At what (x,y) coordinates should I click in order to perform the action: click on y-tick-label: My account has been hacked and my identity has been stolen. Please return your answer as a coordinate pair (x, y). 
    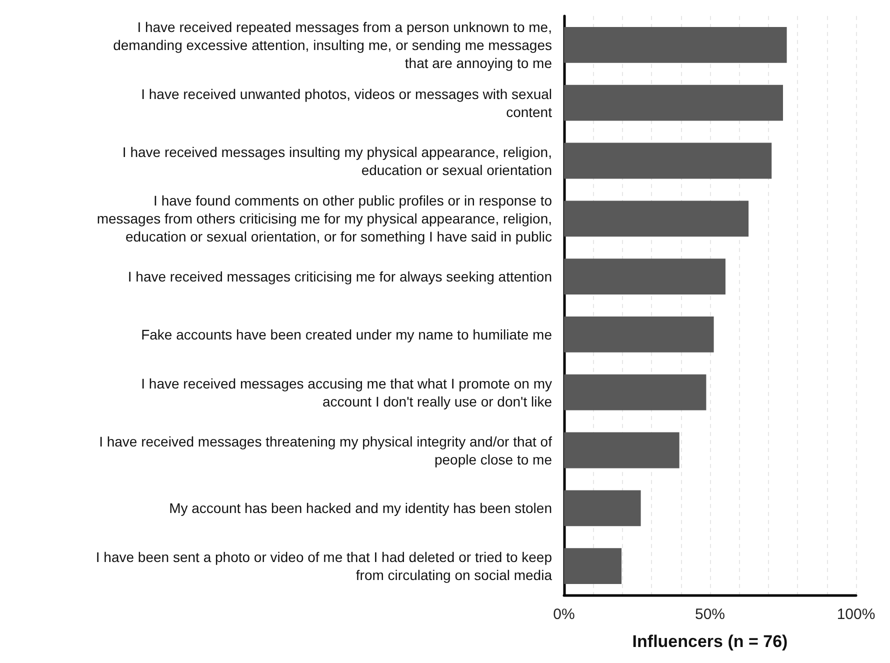
    Looking at the image, I should click on (360, 508).